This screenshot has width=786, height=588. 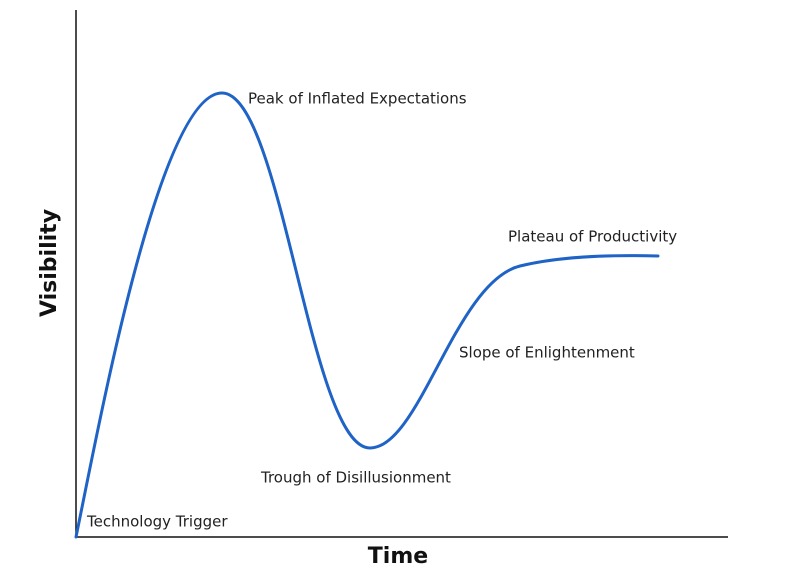 What do you see at coordinates (592, 237) in the screenshot?
I see `phase-label: Plateau of Productivity` at bounding box center [592, 237].